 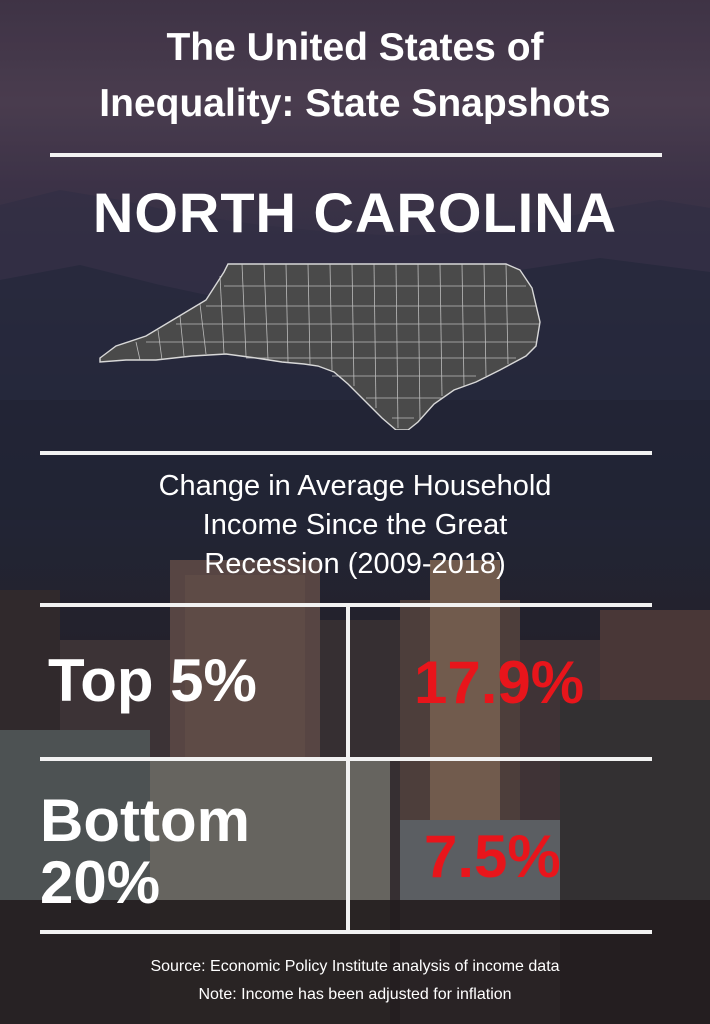 What do you see at coordinates (348, 768) in the screenshot?
I see `table-column-divider` at bounding box center [348, 768].